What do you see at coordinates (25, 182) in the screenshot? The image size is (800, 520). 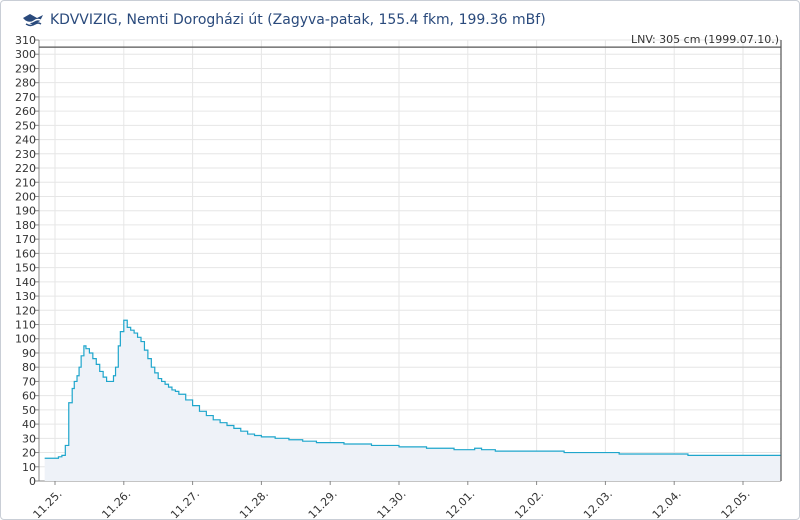 I see `y-tick-label: 210` at bounding box center [25, 182].